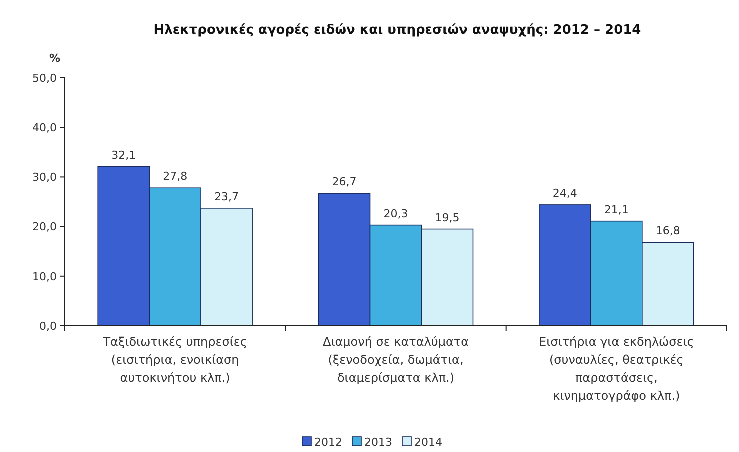 This screenshot has width=739, height=452. I want to click on data-label: 19,5, so click(447, 217).